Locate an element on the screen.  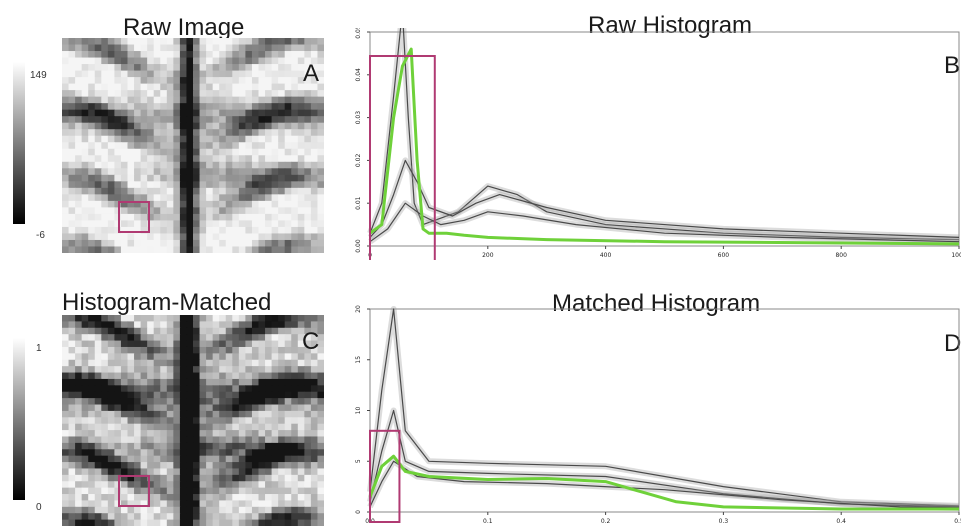
y-tick-label: 15 is located at coordinates (358, 360).